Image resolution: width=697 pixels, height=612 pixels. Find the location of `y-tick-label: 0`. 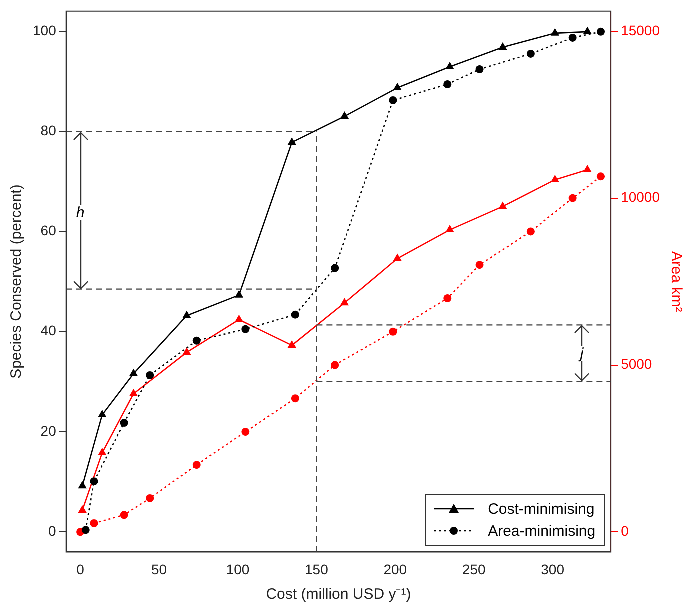

y-tick-label: 0 is located at coordinates (52, 531).